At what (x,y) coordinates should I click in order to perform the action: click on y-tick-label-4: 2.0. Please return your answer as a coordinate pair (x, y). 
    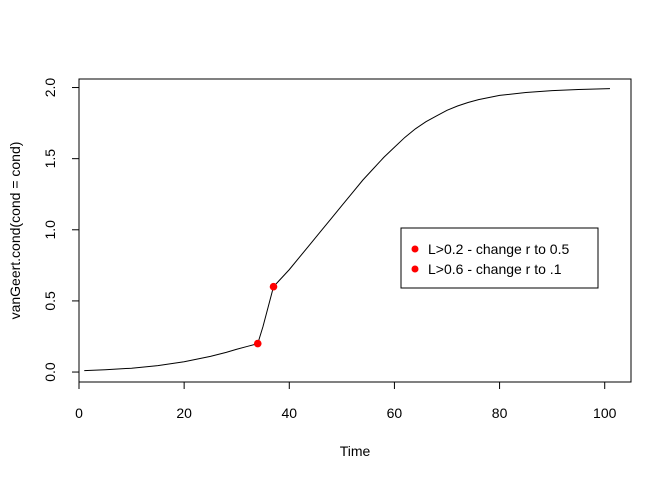
    Looking at the image, I should click on (50, 88).